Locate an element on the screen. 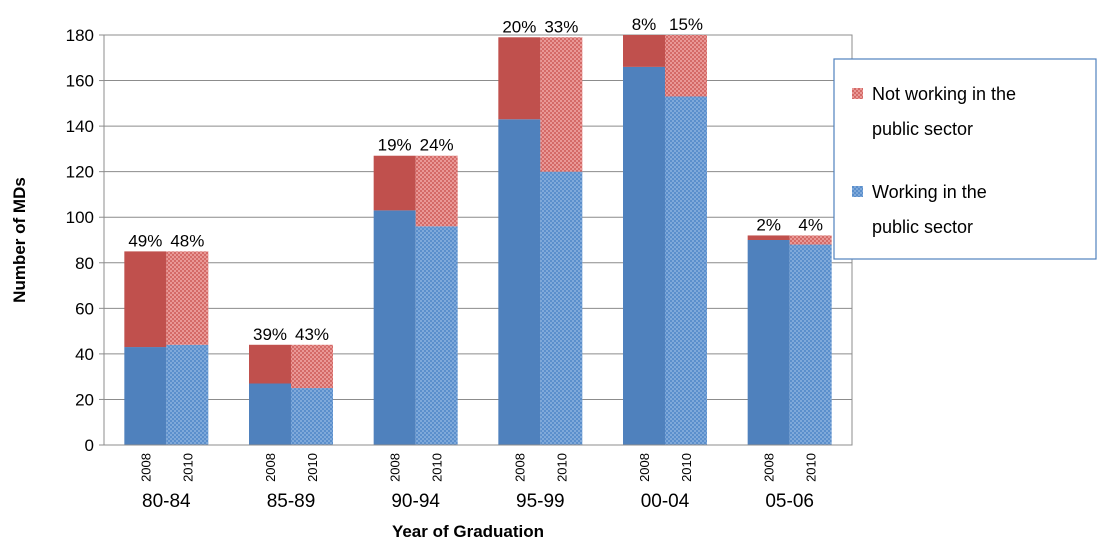 The image size is (1097, 553). legend-swatch-working is located at coordinates (857, 191).